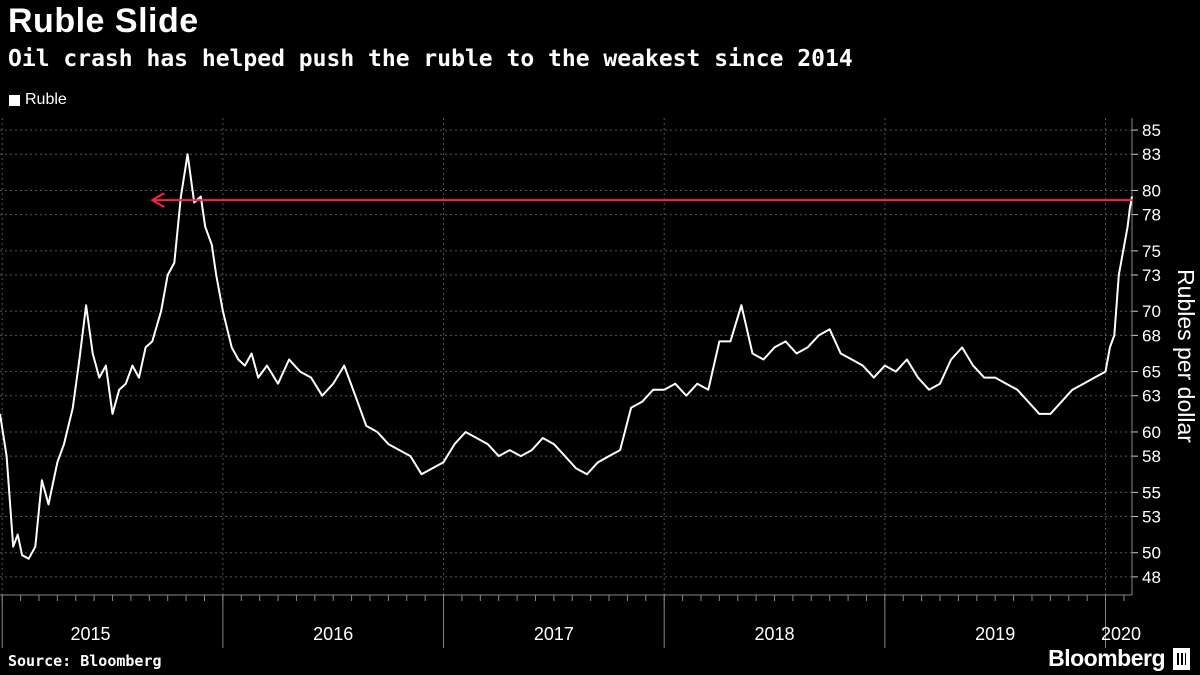 The image size is (1200, 675). What do you see at coordinates (1121, 634) in the screenshot?
I see `x-tick-label: 2020` at bounding box center [1121, 634].